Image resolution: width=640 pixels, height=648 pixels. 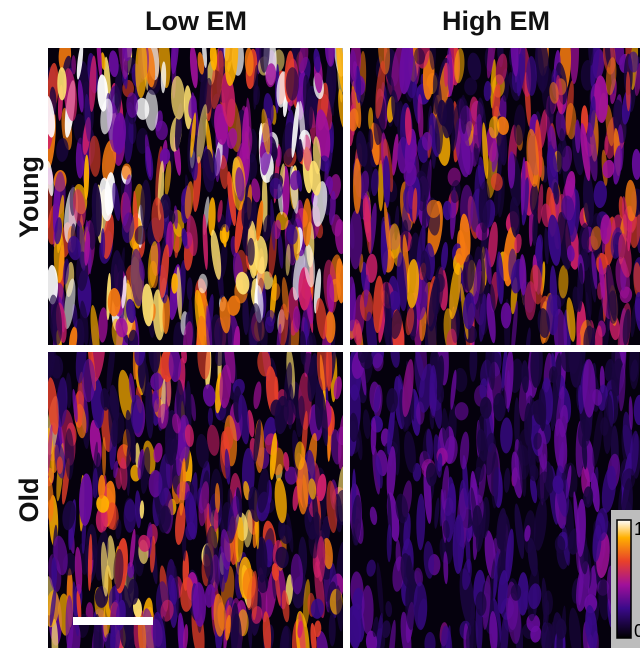 I want to click on row-title: Young, so click(x=29, y=197).